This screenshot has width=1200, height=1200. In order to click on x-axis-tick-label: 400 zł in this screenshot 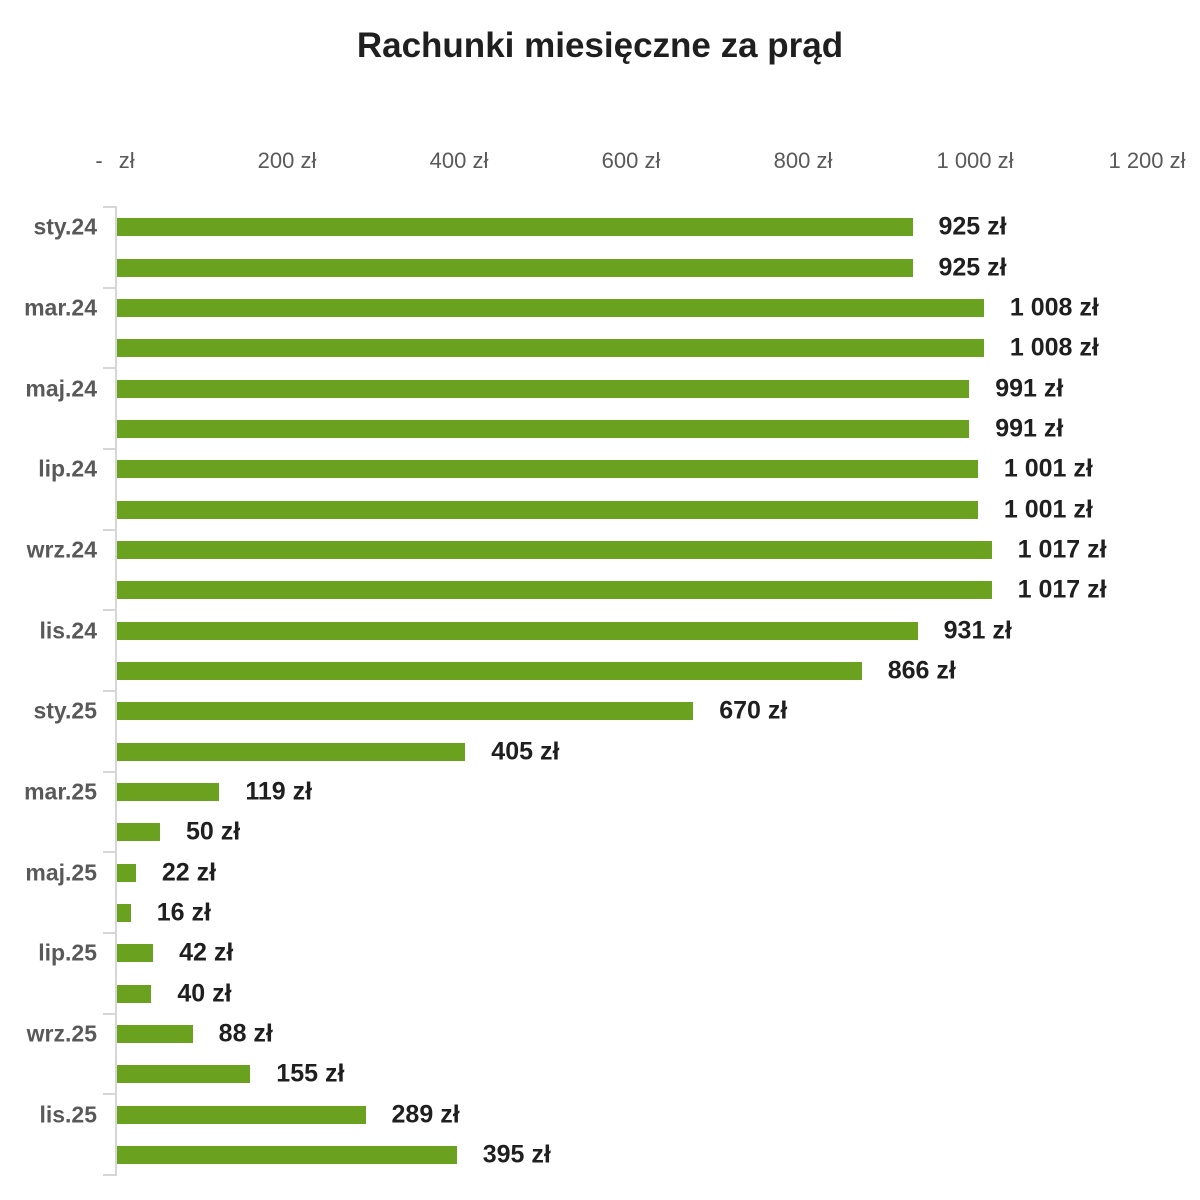, I will do `click(459, 160)`.